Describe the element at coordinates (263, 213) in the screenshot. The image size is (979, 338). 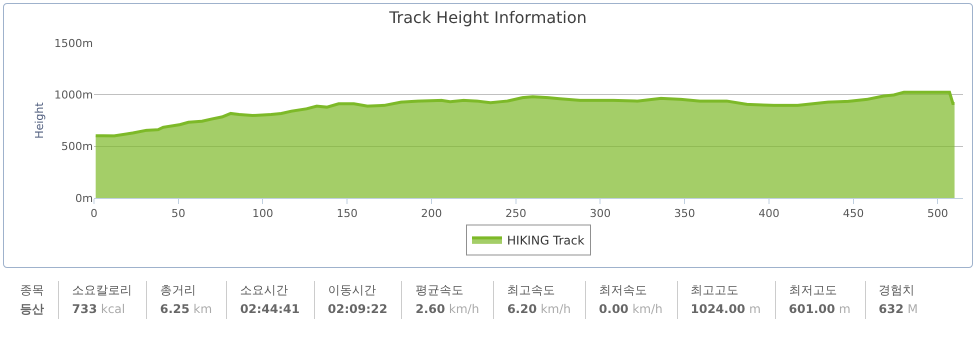
I see `x-tick-label: 100` at that location.